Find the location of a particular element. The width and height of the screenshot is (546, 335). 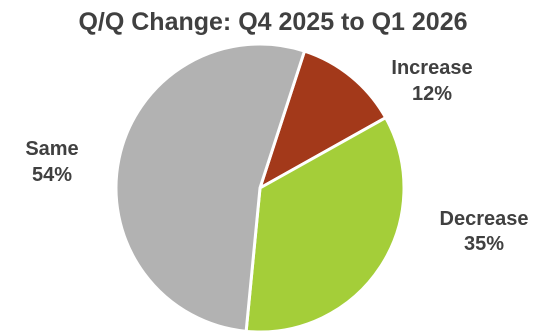

slice-label-increase-name: Increase is located at coordinates (431, 68).